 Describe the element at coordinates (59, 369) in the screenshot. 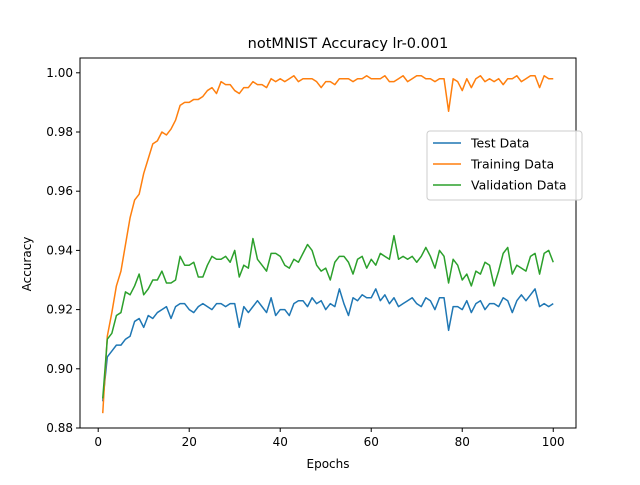

I see `y-tick-label: 0.90` at that location.